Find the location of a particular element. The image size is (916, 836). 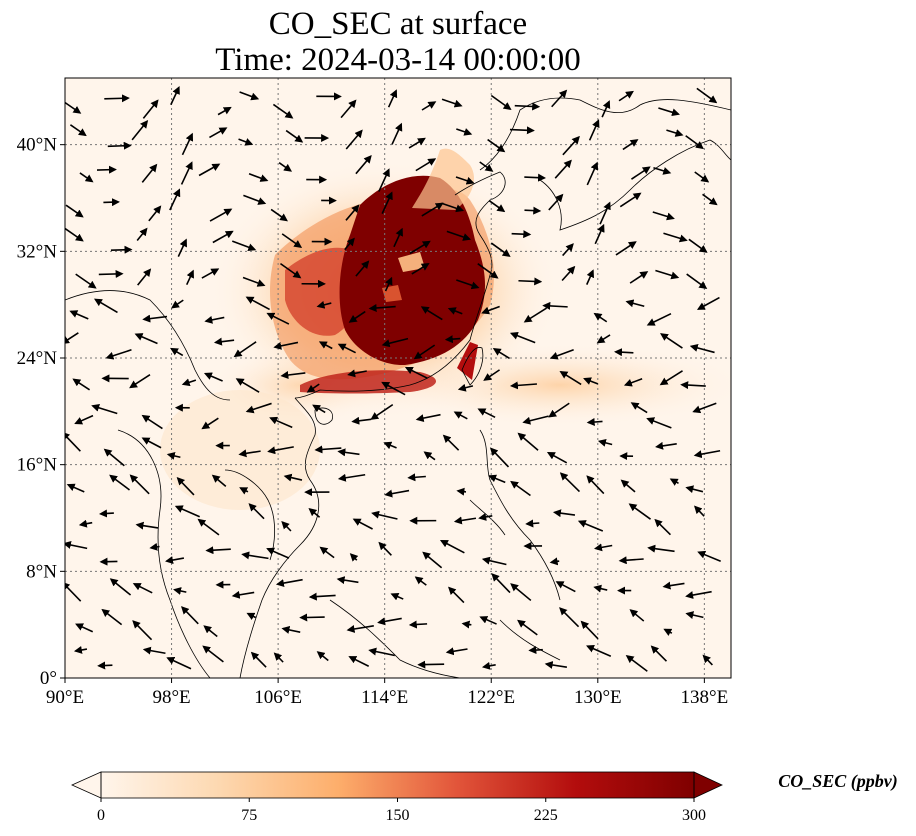

plume-core is located at coordinates (412, 270).